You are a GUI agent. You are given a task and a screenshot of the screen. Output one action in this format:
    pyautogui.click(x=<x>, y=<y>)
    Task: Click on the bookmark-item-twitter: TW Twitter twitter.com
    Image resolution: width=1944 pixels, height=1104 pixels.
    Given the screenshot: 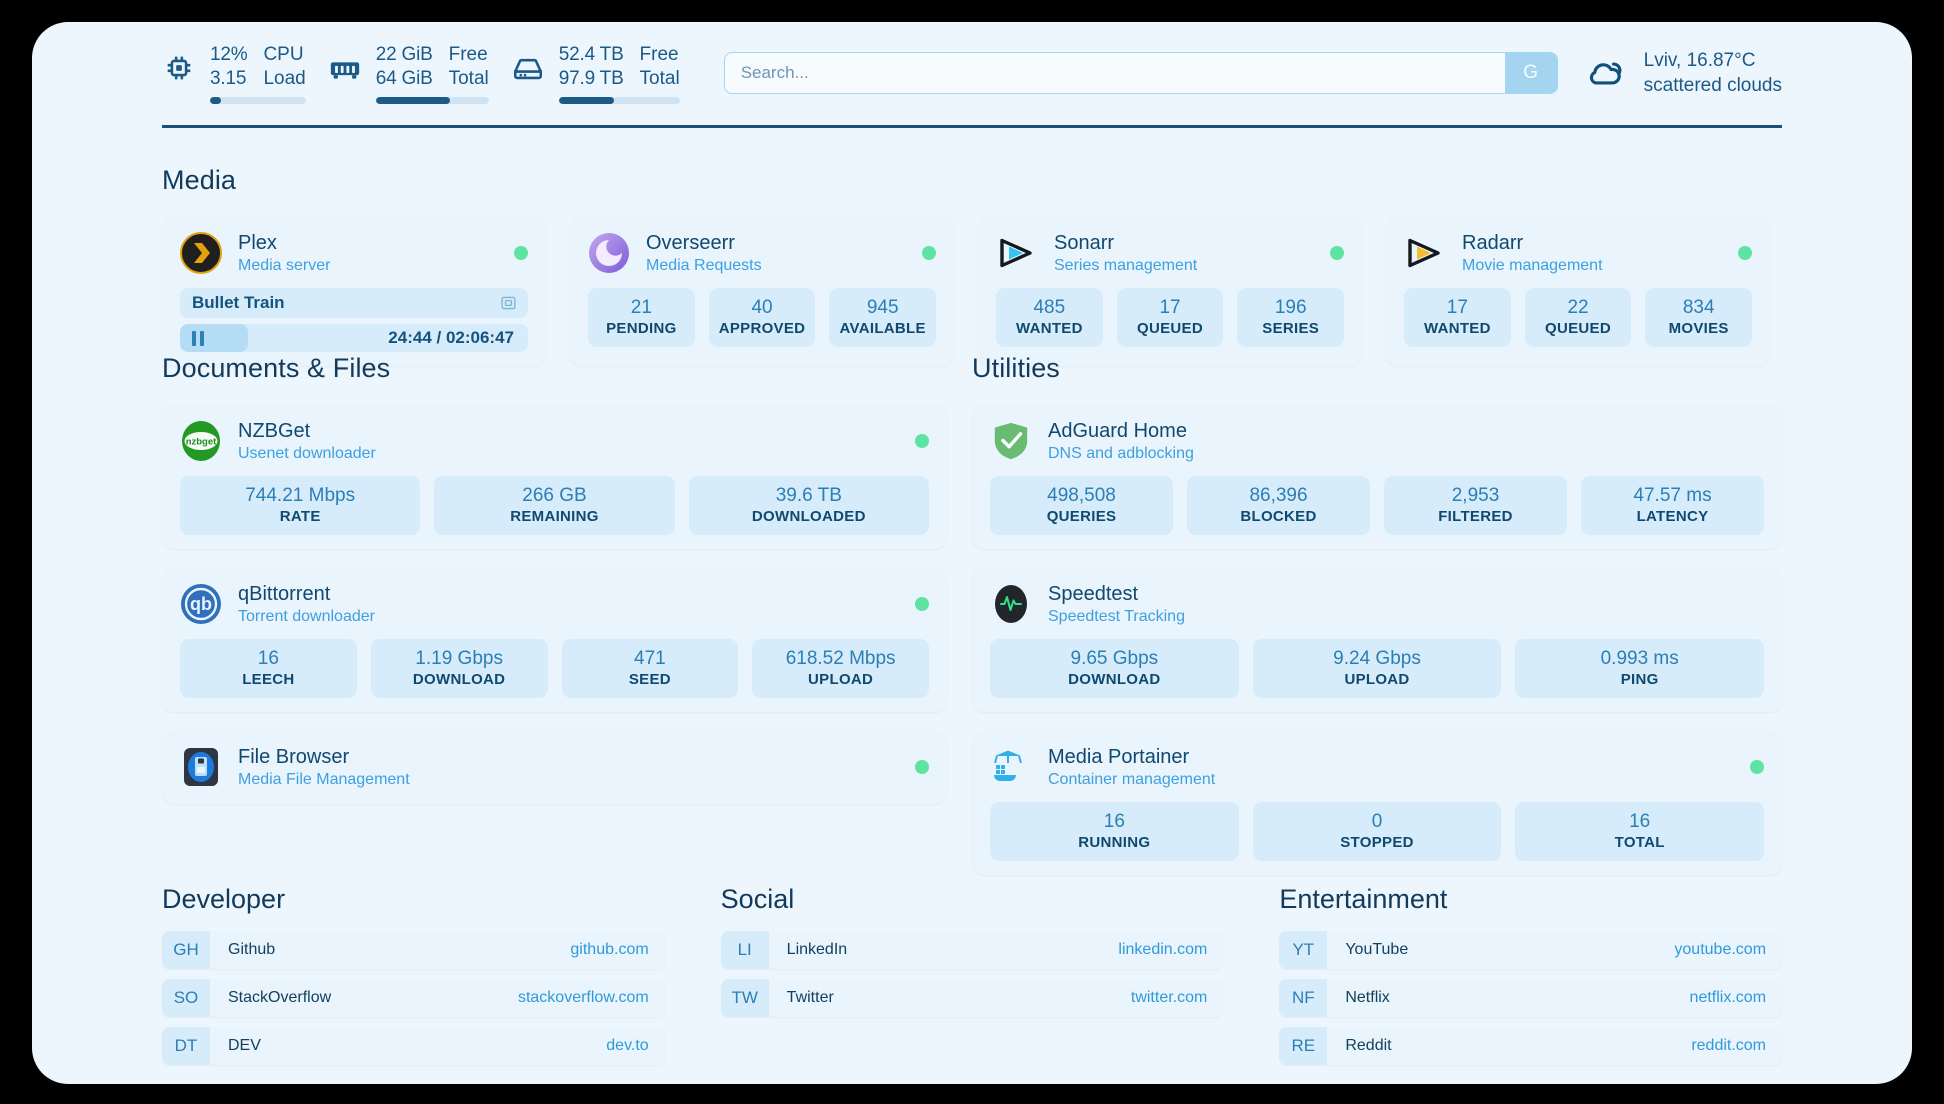 What is the action you would take?
    pyautogui.click(x=972, y=998)
    